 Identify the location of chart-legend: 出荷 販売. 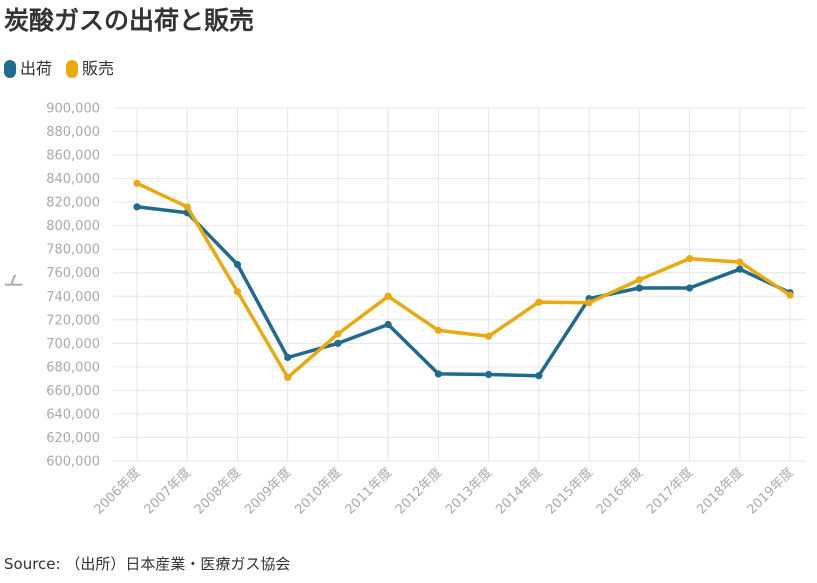
(66, 69).